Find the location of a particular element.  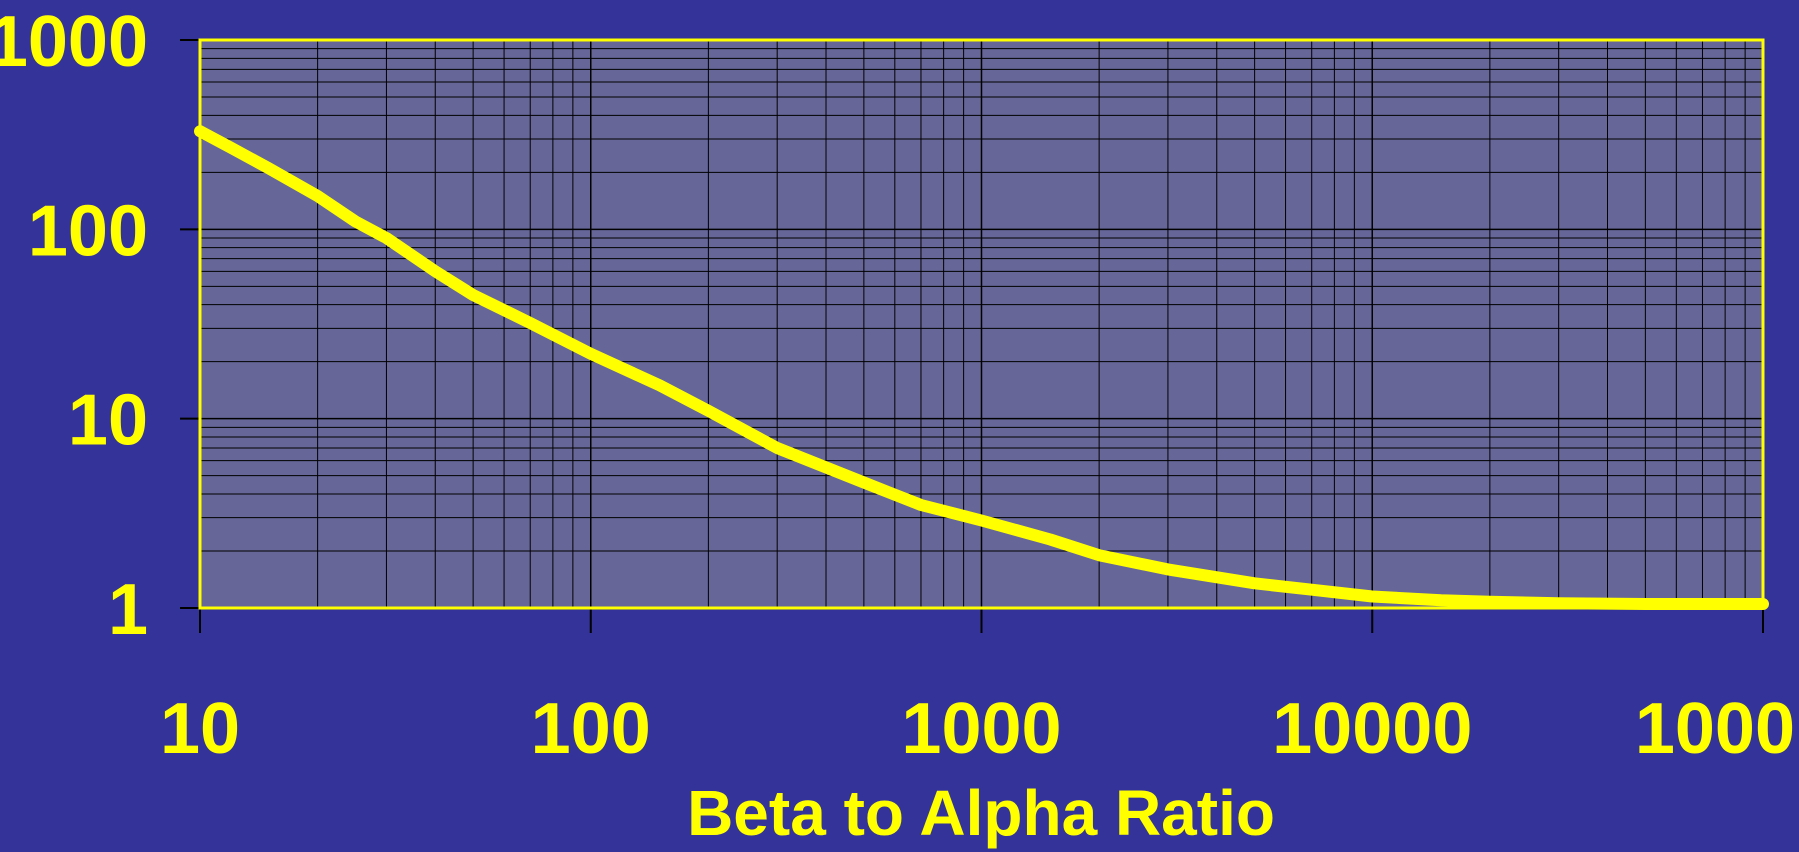

y-tick-labels: 1 10 100 1000 is located at coordinates (74, 326).